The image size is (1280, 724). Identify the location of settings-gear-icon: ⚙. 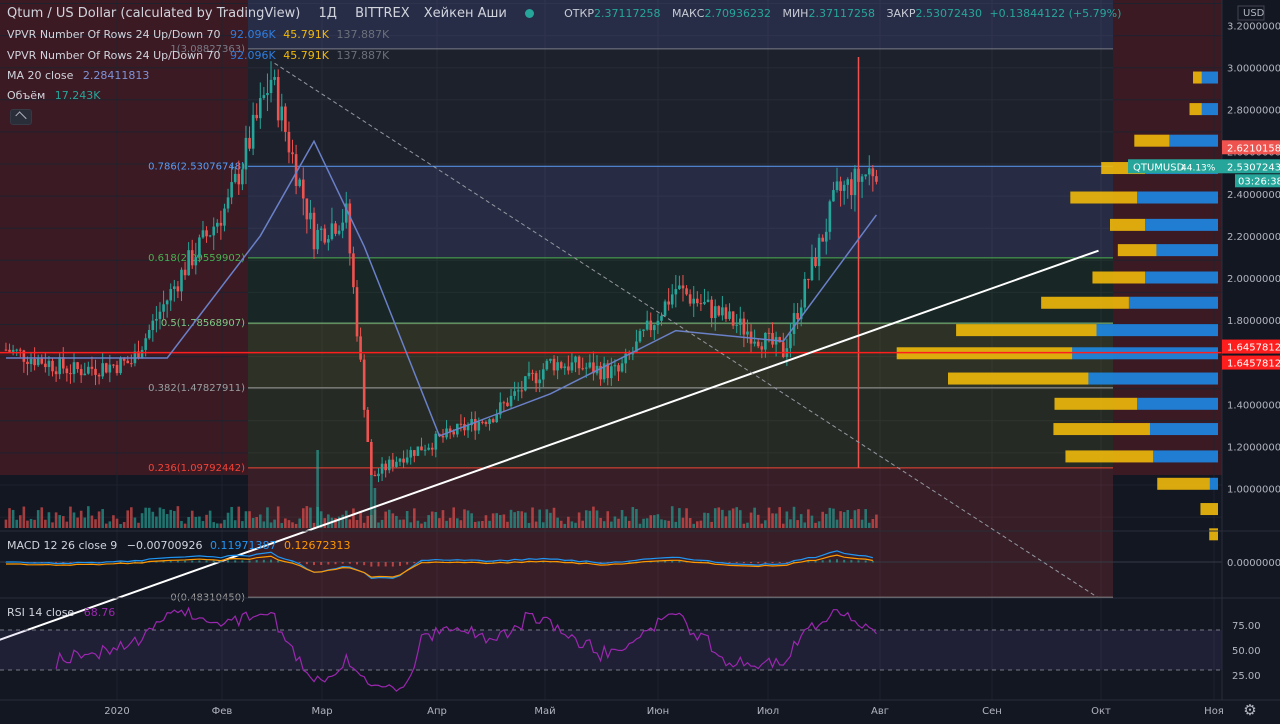
(1250, 710).